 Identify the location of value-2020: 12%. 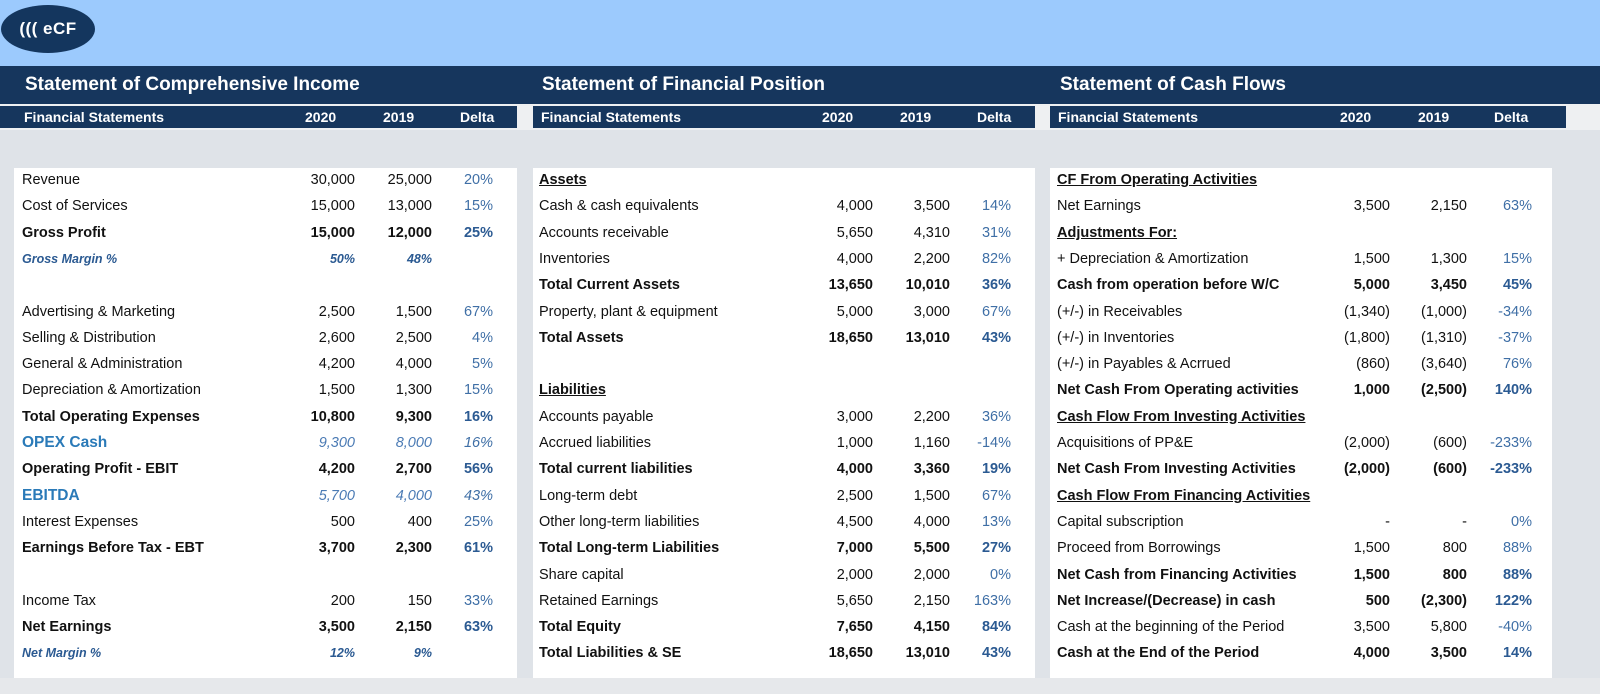
(342, 653).